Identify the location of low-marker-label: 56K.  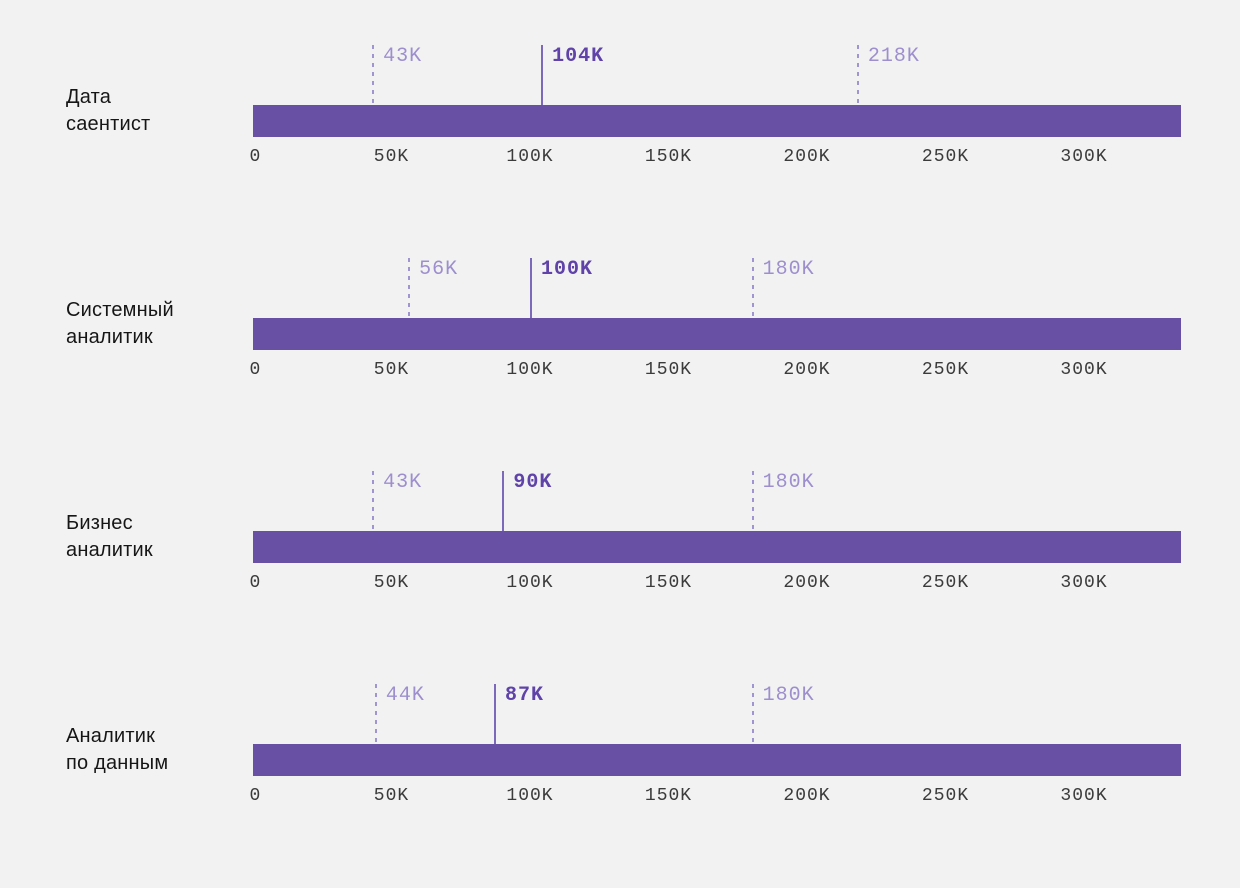
(439, 269).